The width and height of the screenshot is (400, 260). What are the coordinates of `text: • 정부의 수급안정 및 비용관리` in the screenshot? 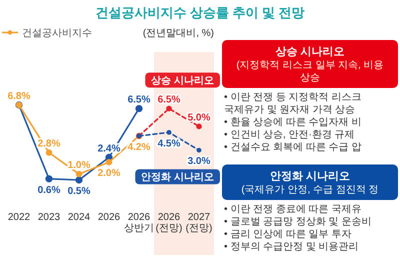 It's located at (291, 247).